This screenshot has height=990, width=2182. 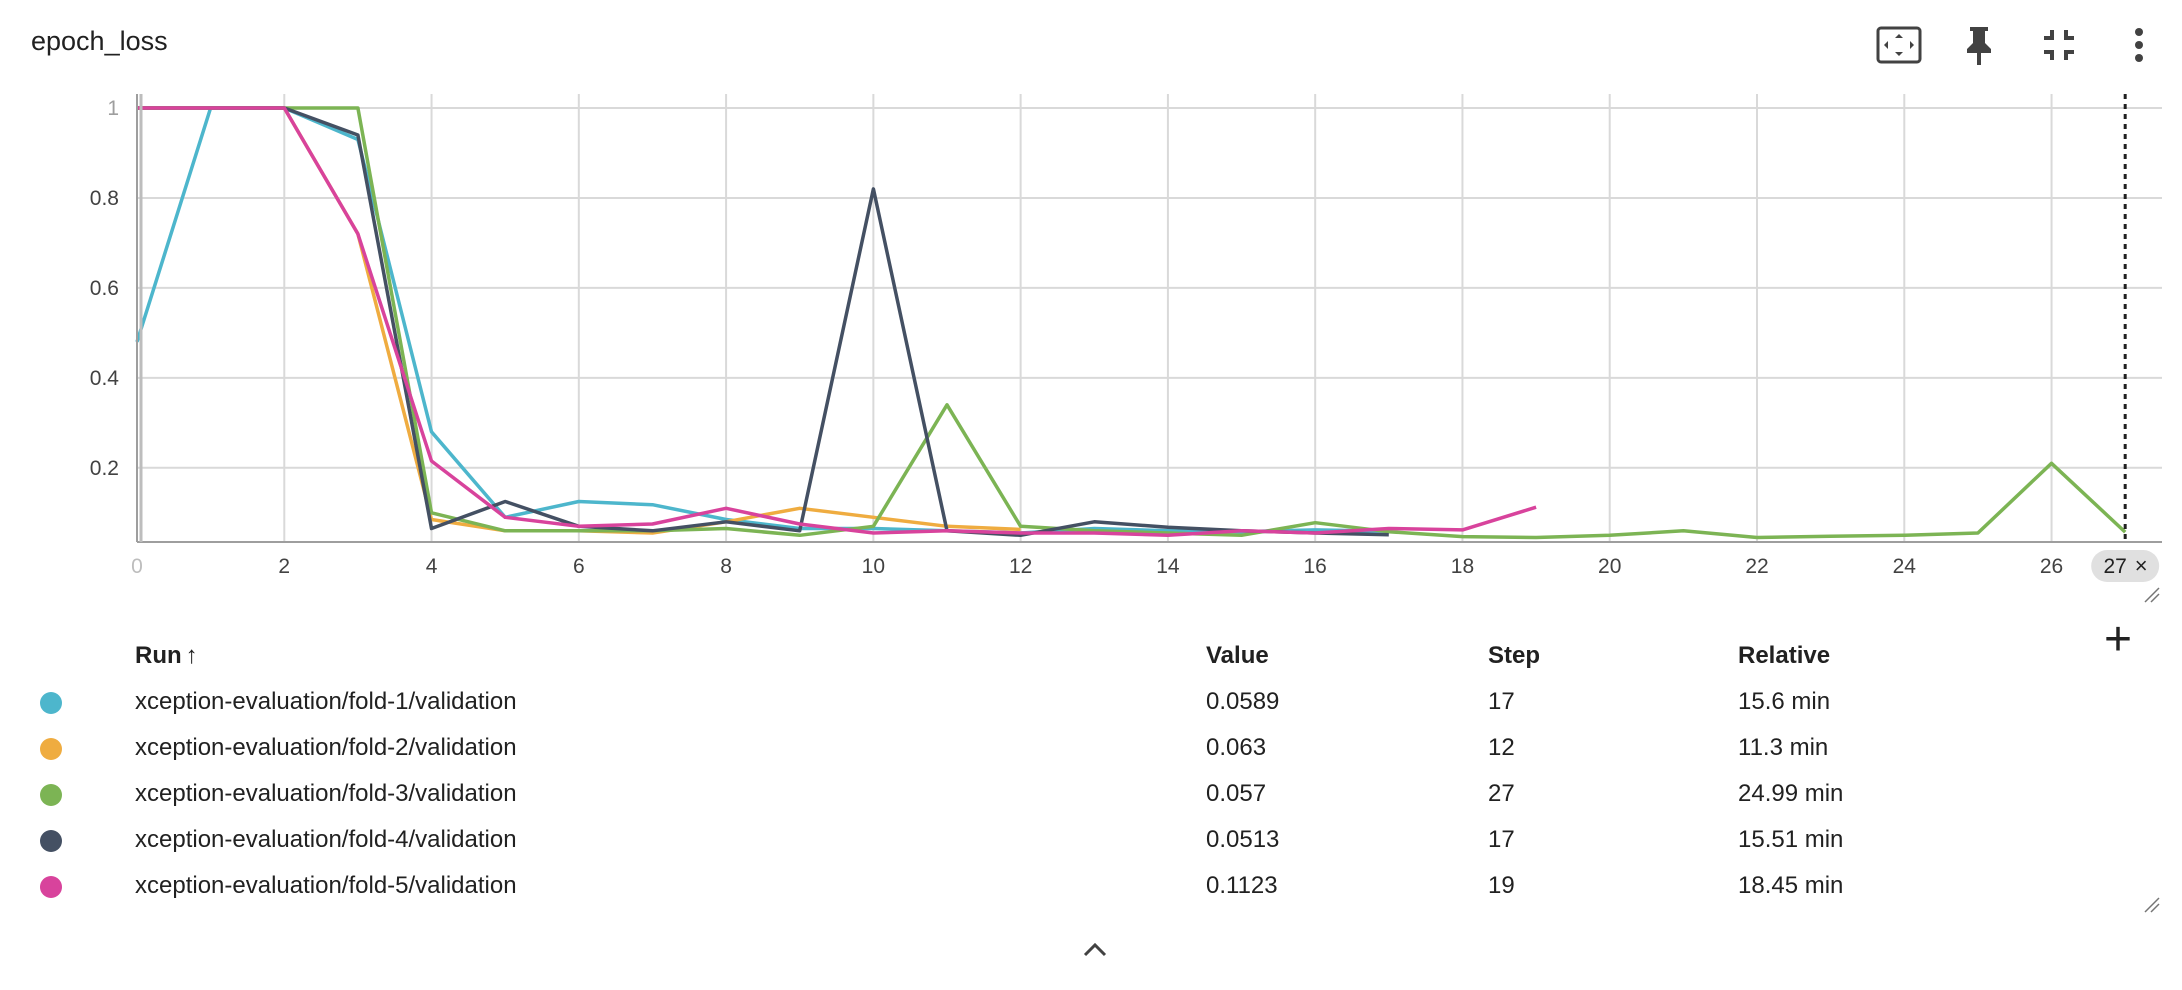 What do you see at coordinates (1501, 885) in the screenshot?
I see `run-step: 19` at bounding box center [1501, 885].